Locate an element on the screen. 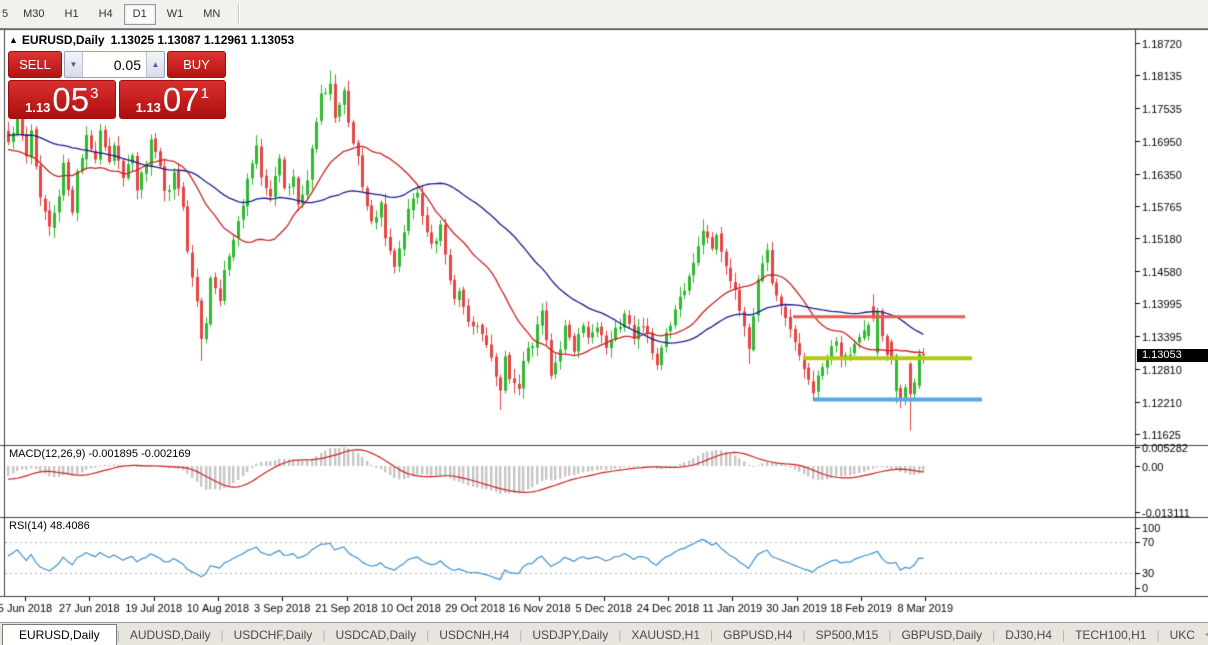 This screenshot has height=645, width=1208. volume-spinner: ▼ 0.05 ▲ is located at coordinates (114, 64).